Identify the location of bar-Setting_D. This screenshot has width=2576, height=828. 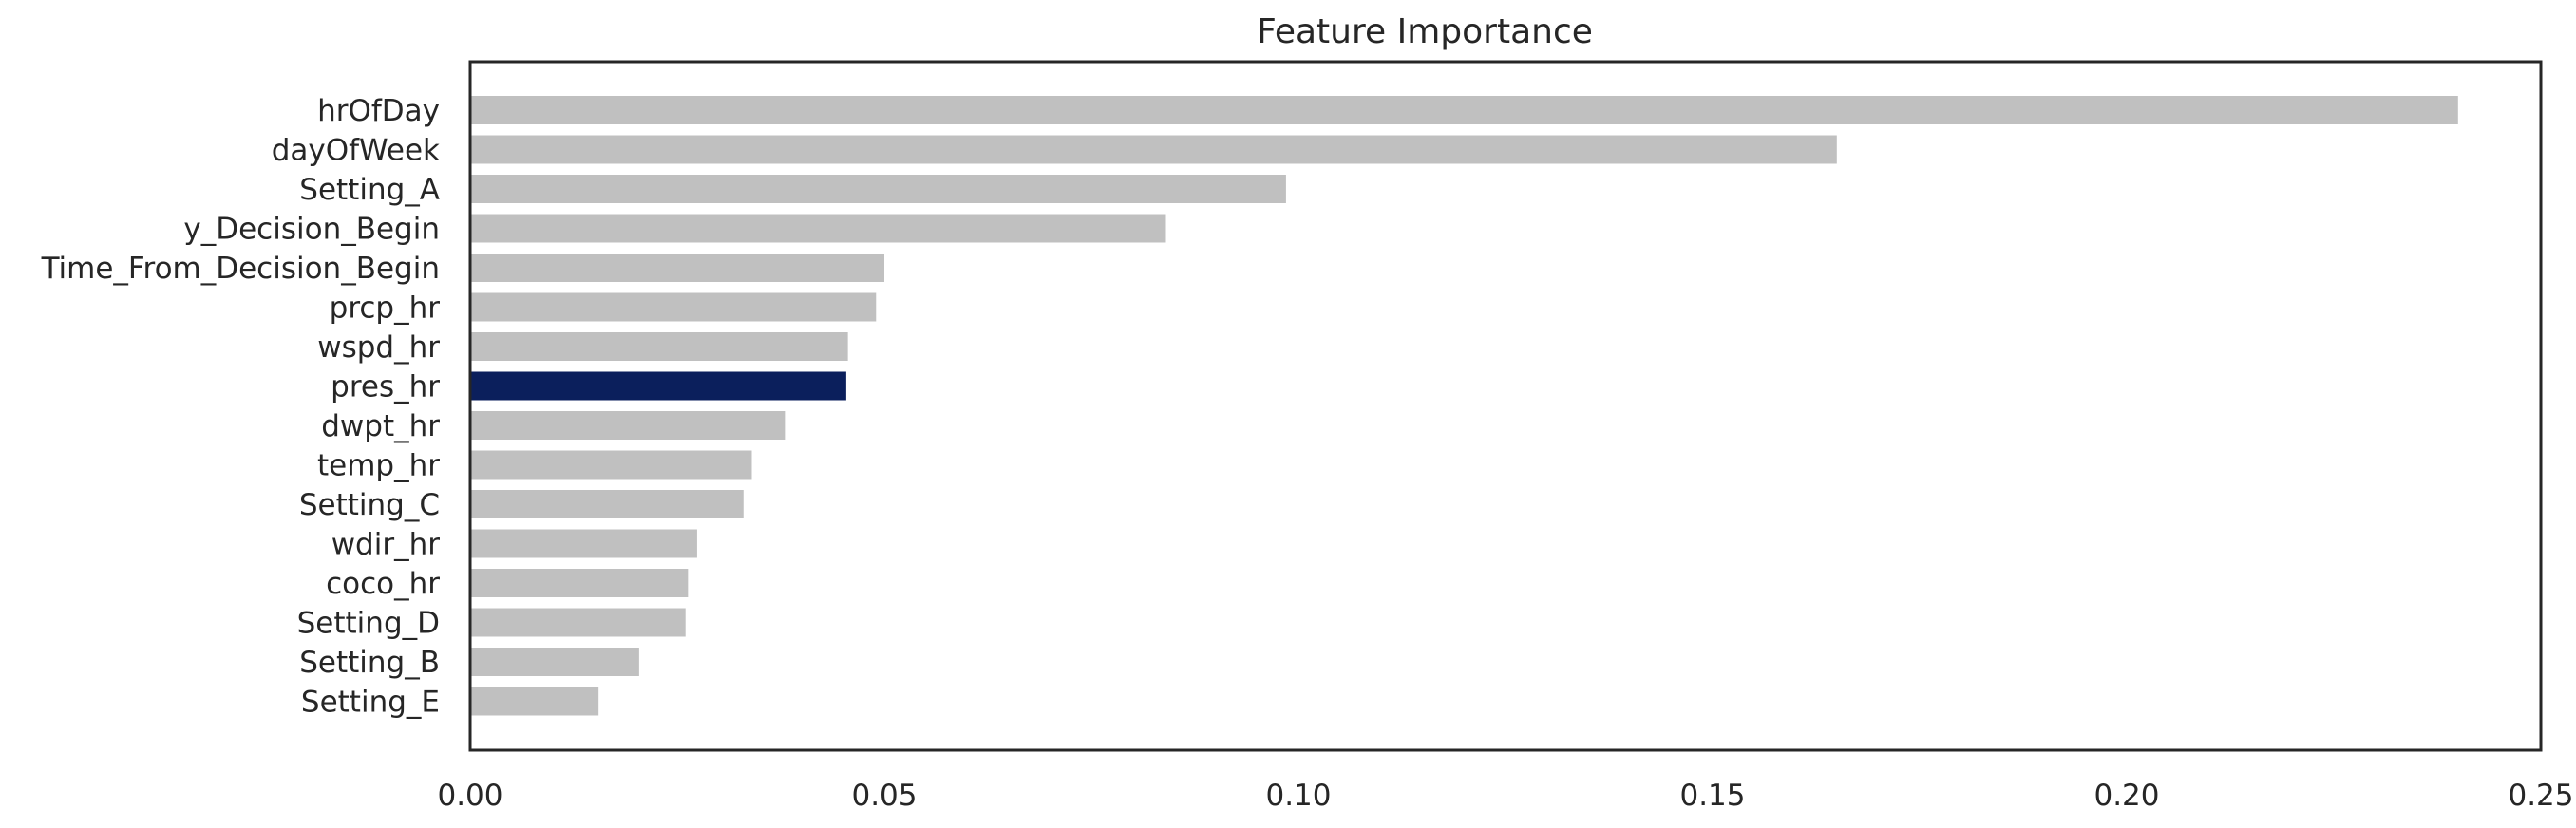
(578, 623).